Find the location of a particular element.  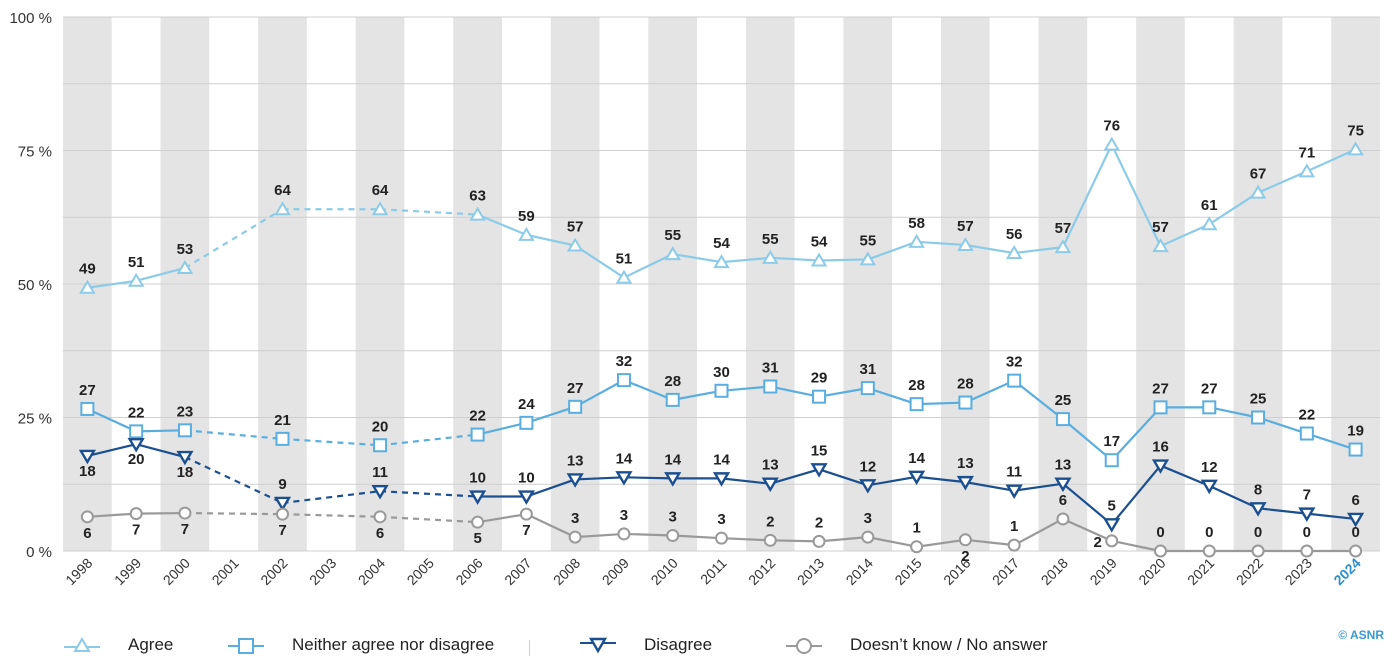

x-tick-label: 2023 is located at coordinates (1298, 571).